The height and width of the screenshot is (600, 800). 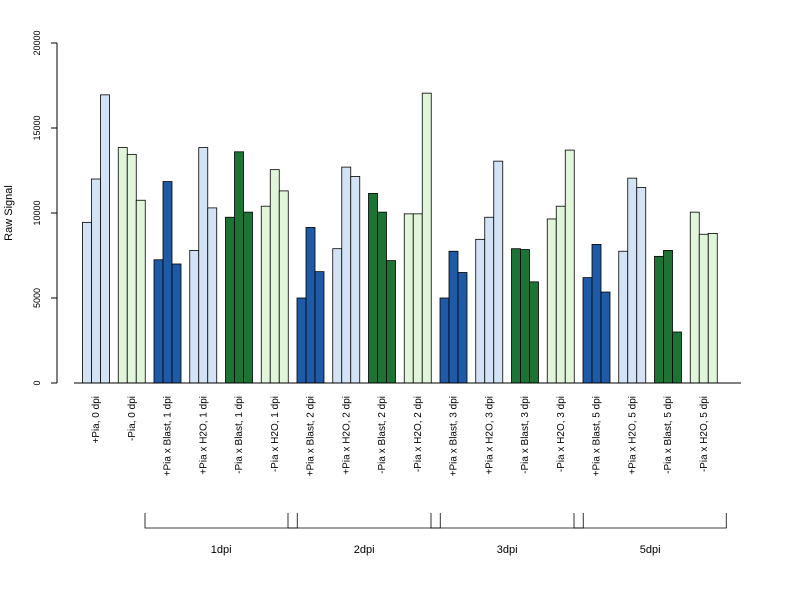 I want to click on category-label: +Pia x Blast, 1 dpi, so click(x=168, y=436).